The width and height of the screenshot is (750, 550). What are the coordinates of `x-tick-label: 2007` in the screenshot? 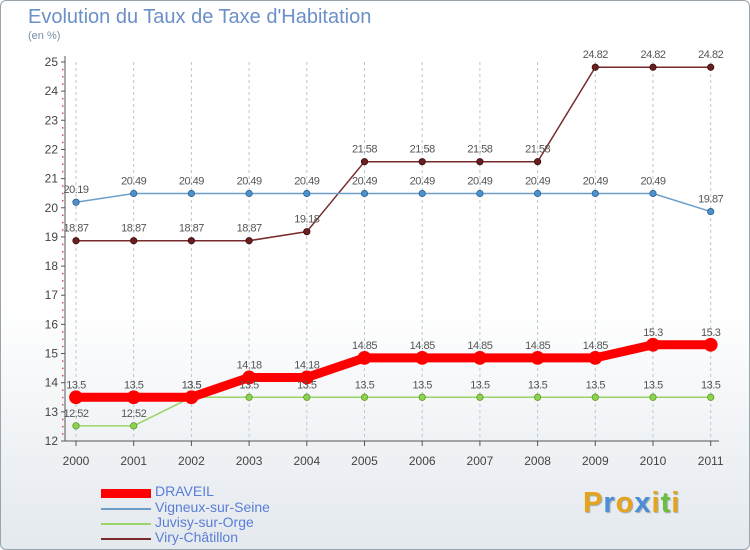 It's located at (480, 461).